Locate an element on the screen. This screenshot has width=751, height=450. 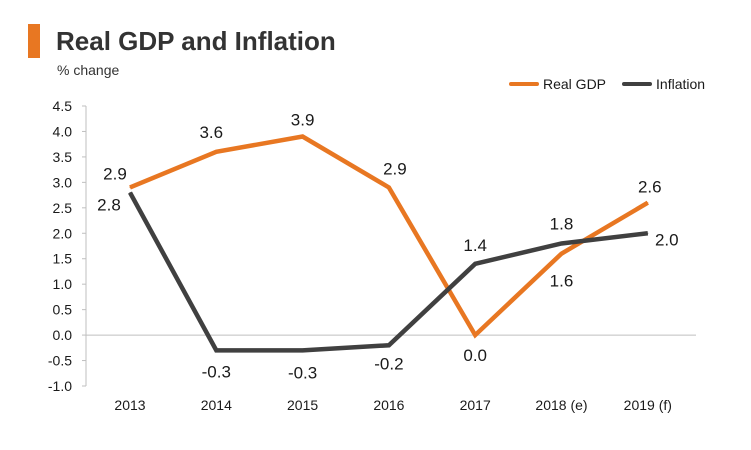
legend-label-inflation: Inflation is located at coordinates (681, 84).